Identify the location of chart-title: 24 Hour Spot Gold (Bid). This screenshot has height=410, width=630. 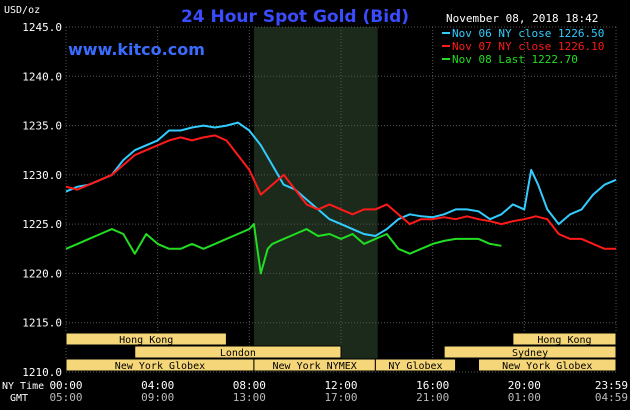
(295, 17).